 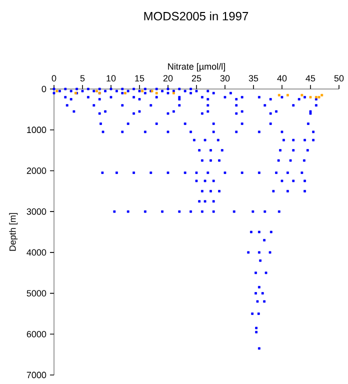 I want to click on y-tick-label: 7000, so click(x=36, y=375).